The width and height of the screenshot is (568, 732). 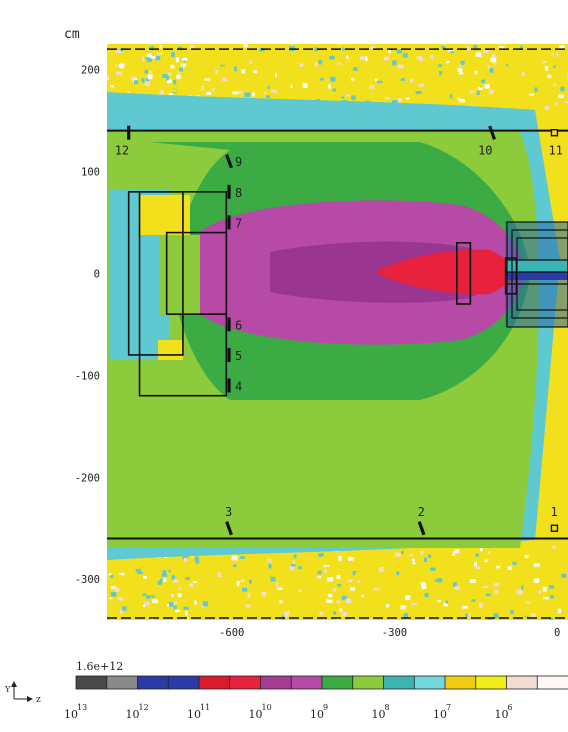 What do you see at coordinates (90, 70) in the screenshot?
I see `y-tick-label: 200` at bounding box center [90, 70].